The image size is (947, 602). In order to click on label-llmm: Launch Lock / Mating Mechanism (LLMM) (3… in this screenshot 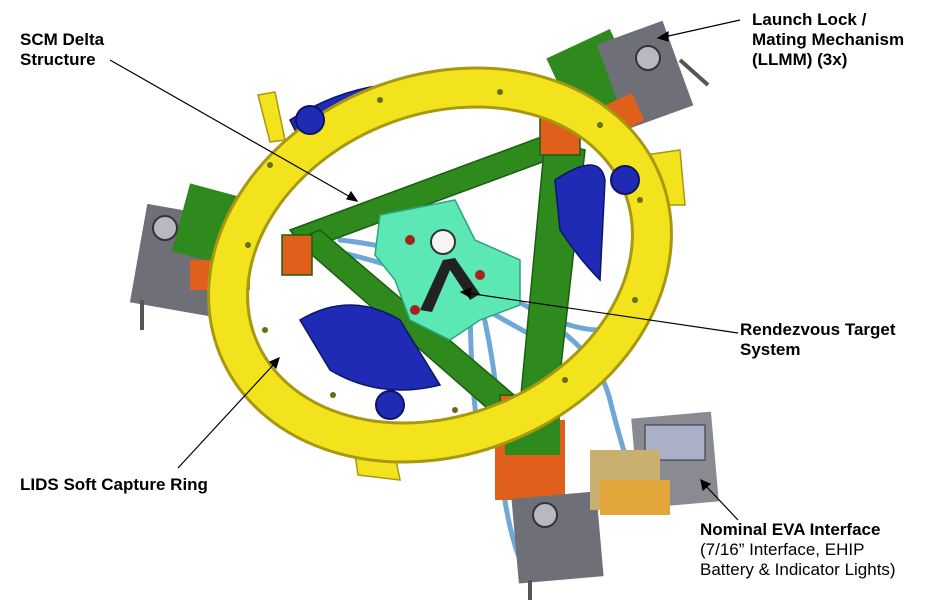, I will do `click(828, 40)`.